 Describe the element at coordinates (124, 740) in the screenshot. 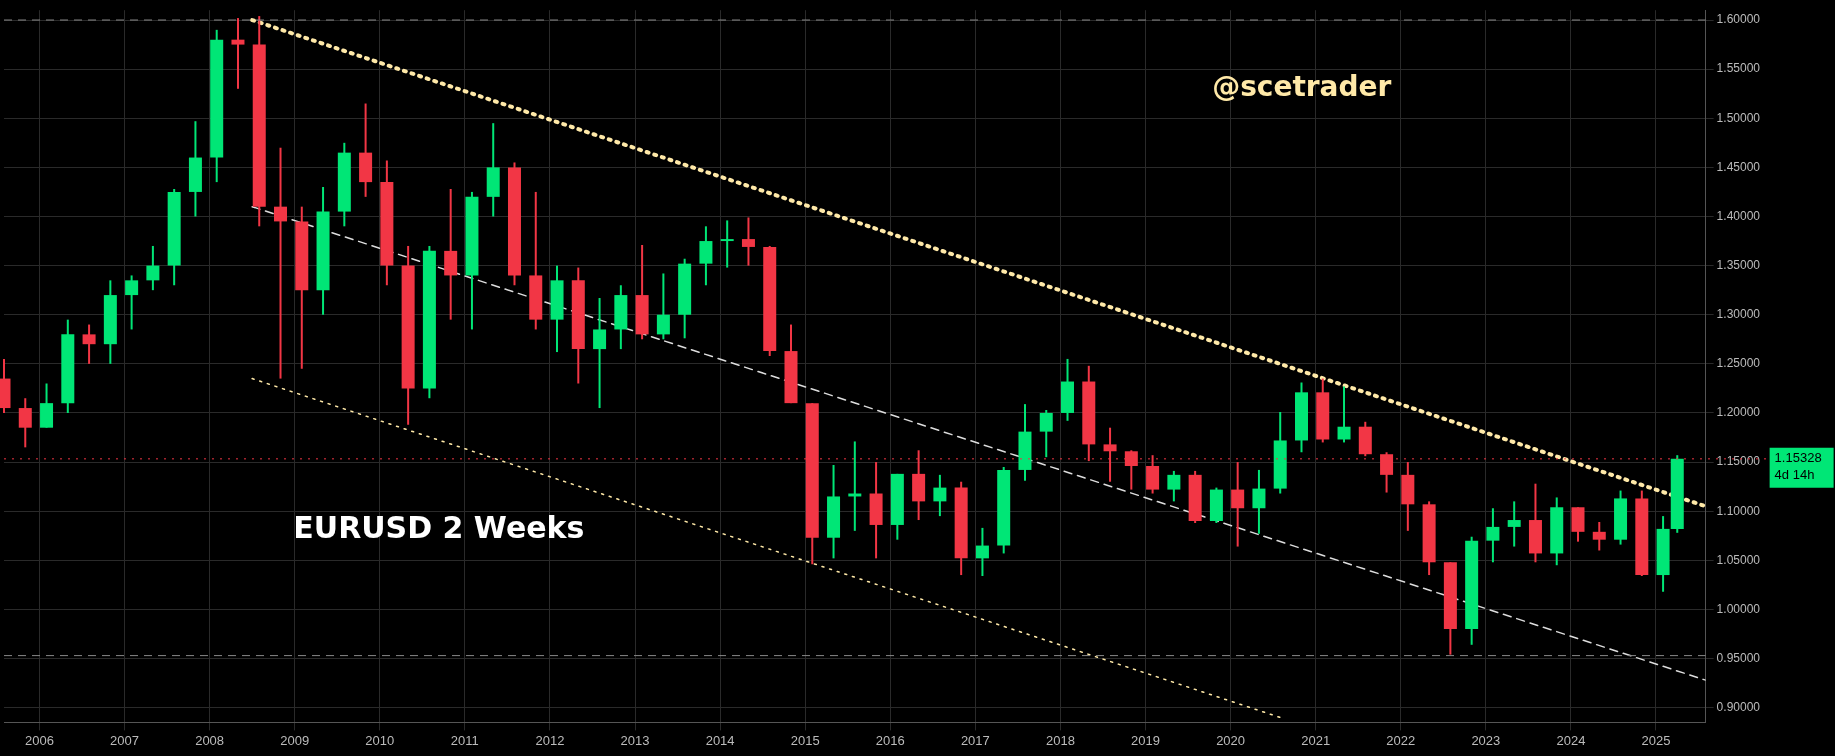

I see `x-tick-label: 2007` at that location.